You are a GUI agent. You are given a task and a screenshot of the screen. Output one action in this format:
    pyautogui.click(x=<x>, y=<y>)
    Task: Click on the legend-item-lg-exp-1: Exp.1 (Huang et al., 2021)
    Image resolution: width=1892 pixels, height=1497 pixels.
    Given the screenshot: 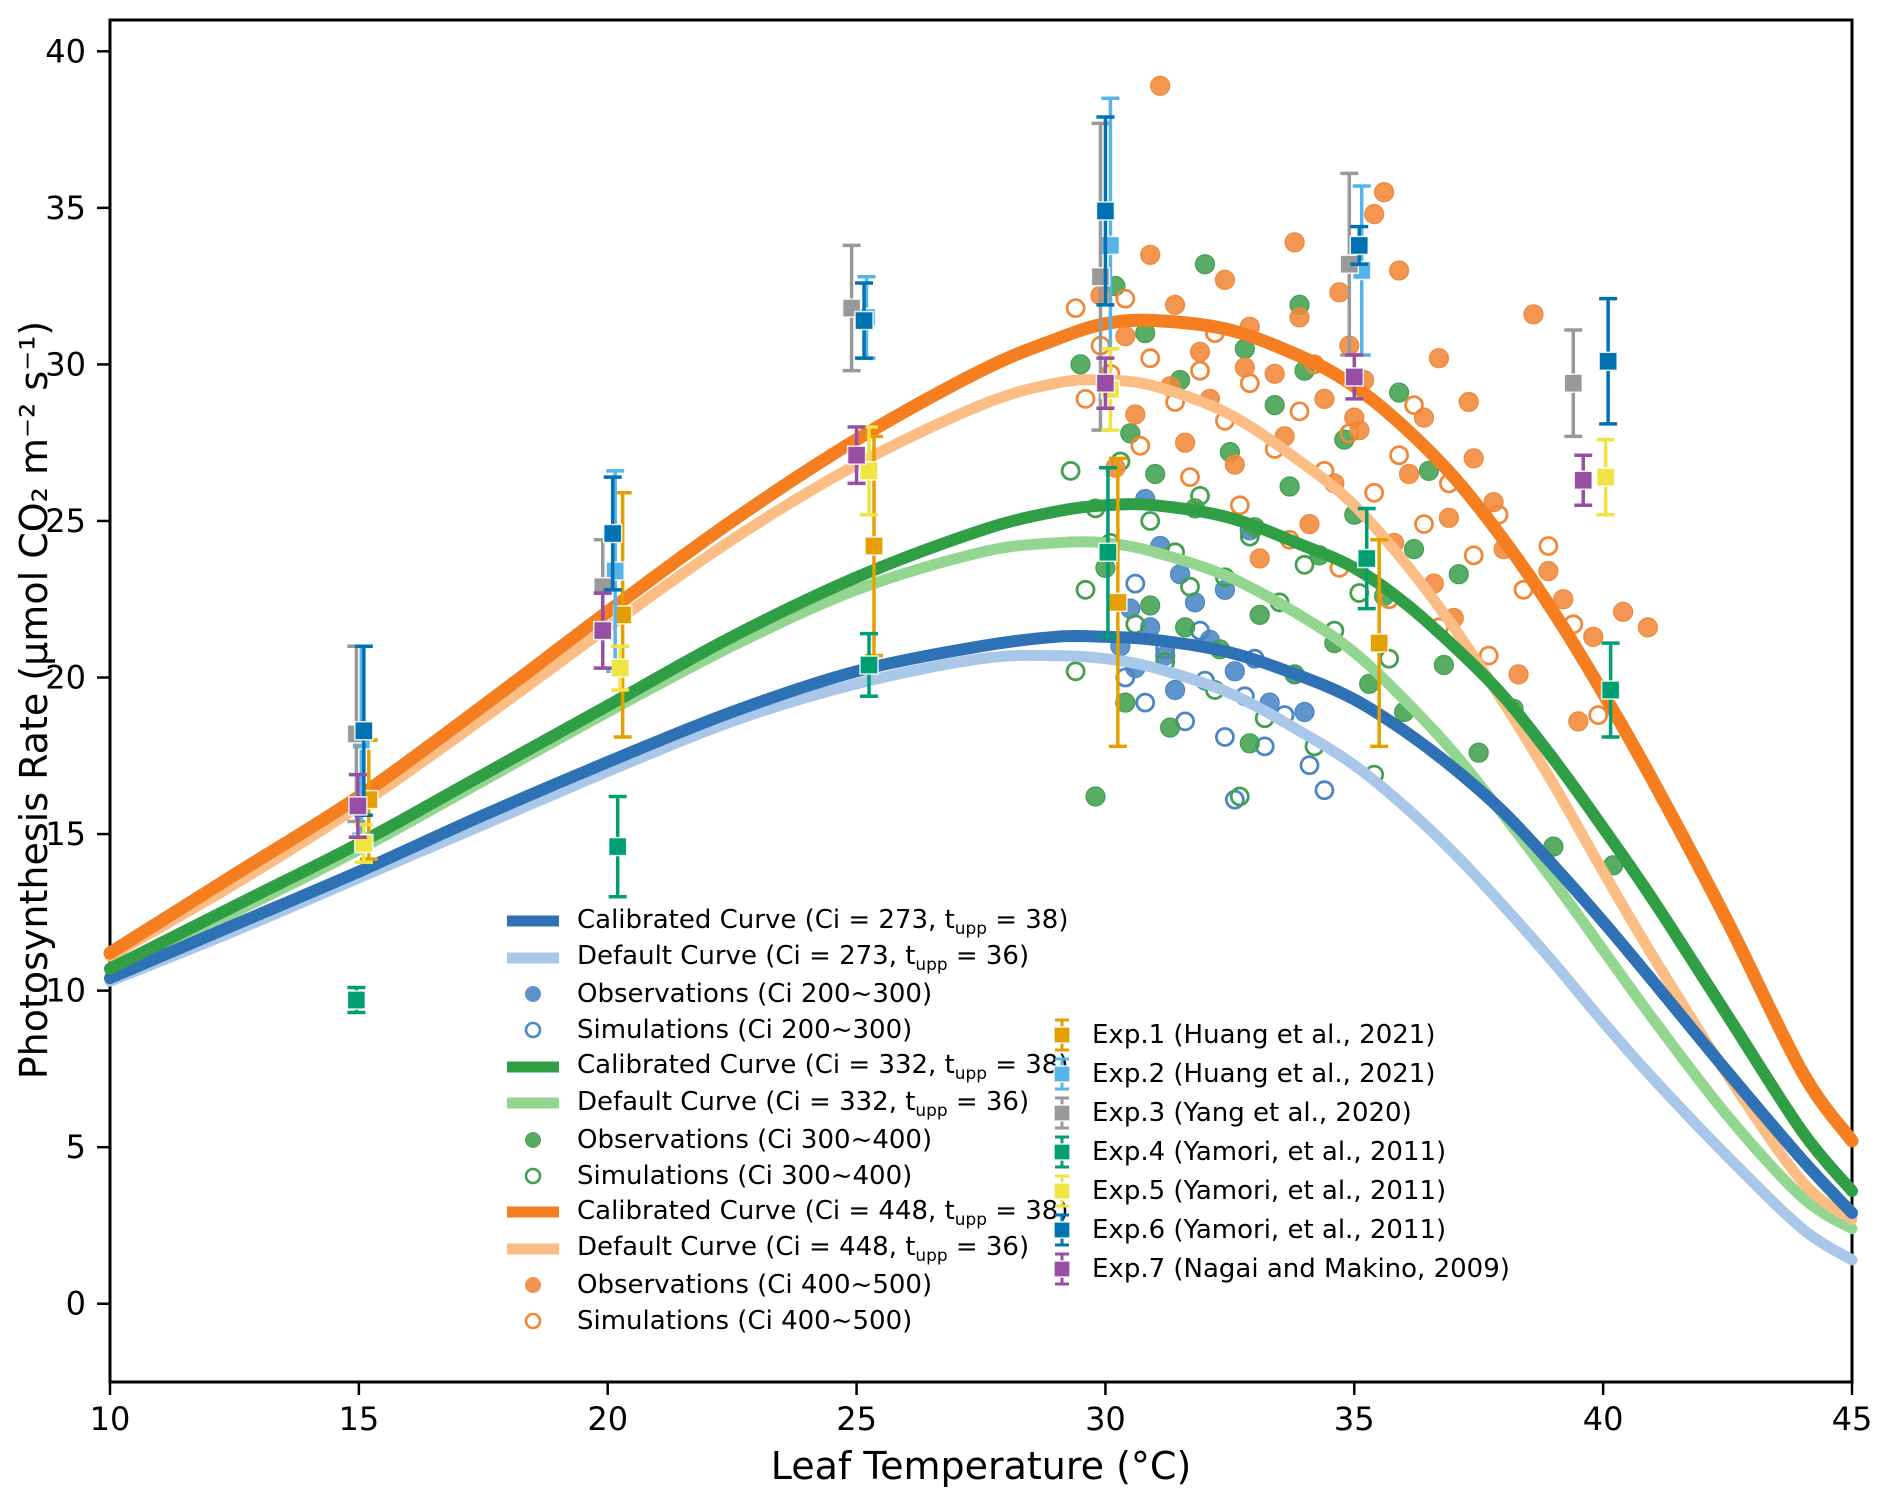 What is the action you would take?
    pyautogui.click(x=1278, y=1034)
    